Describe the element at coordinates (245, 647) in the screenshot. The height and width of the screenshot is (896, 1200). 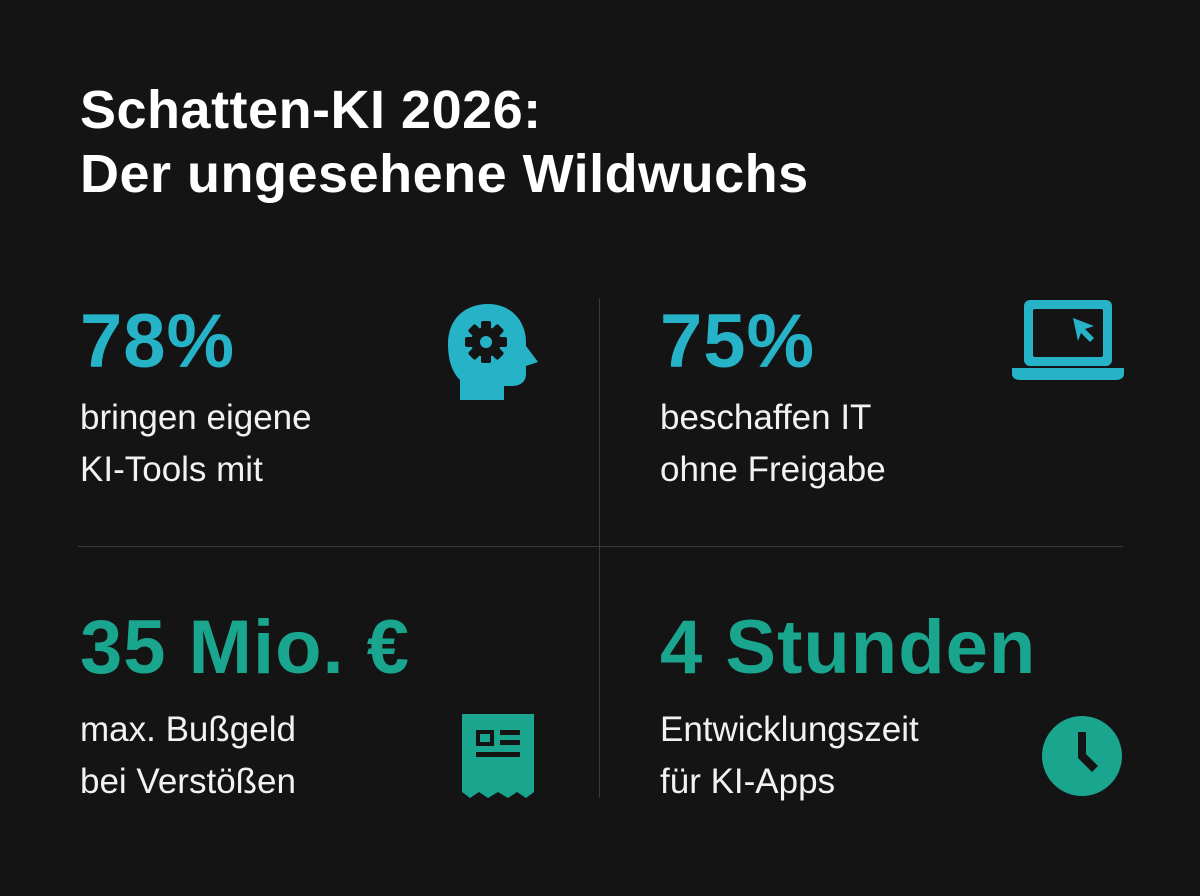
I see `stat-value: 35 Mio. €` at that location.